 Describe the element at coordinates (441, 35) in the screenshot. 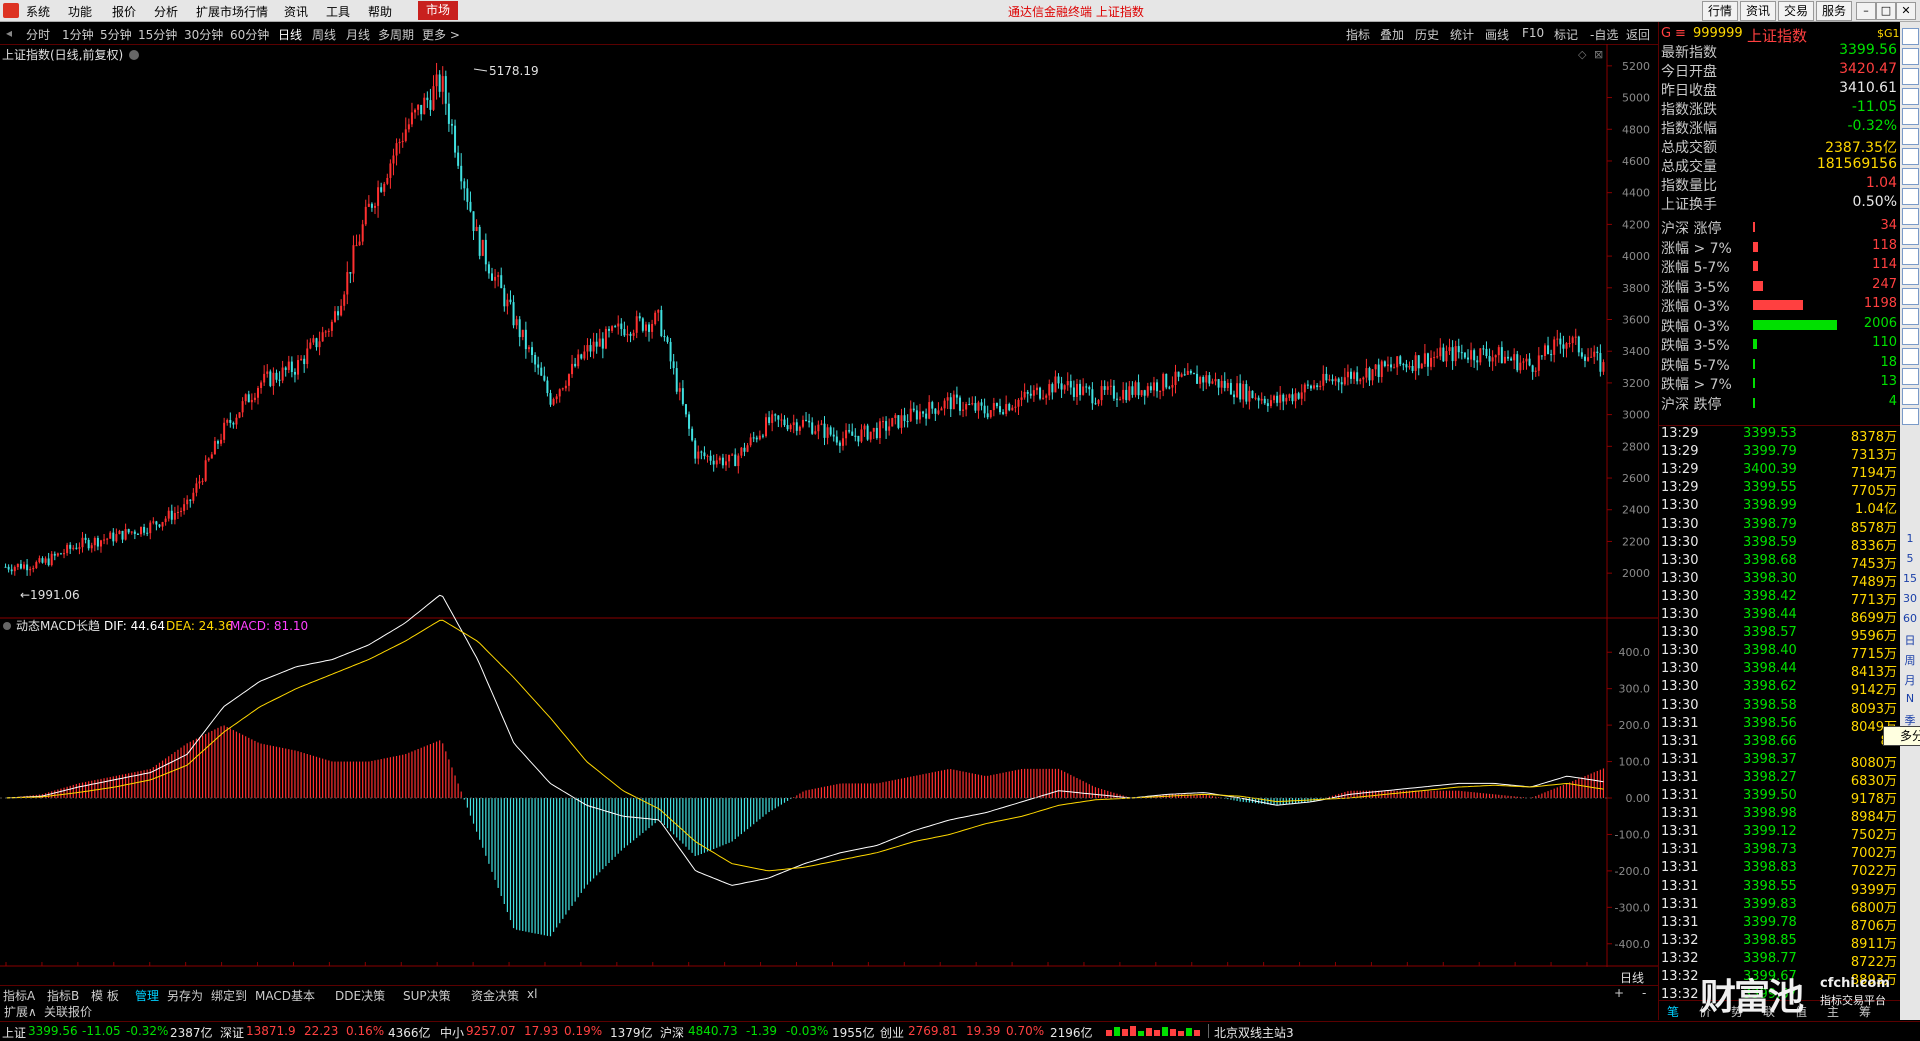

I see `period-more: 更多 >` at that location.